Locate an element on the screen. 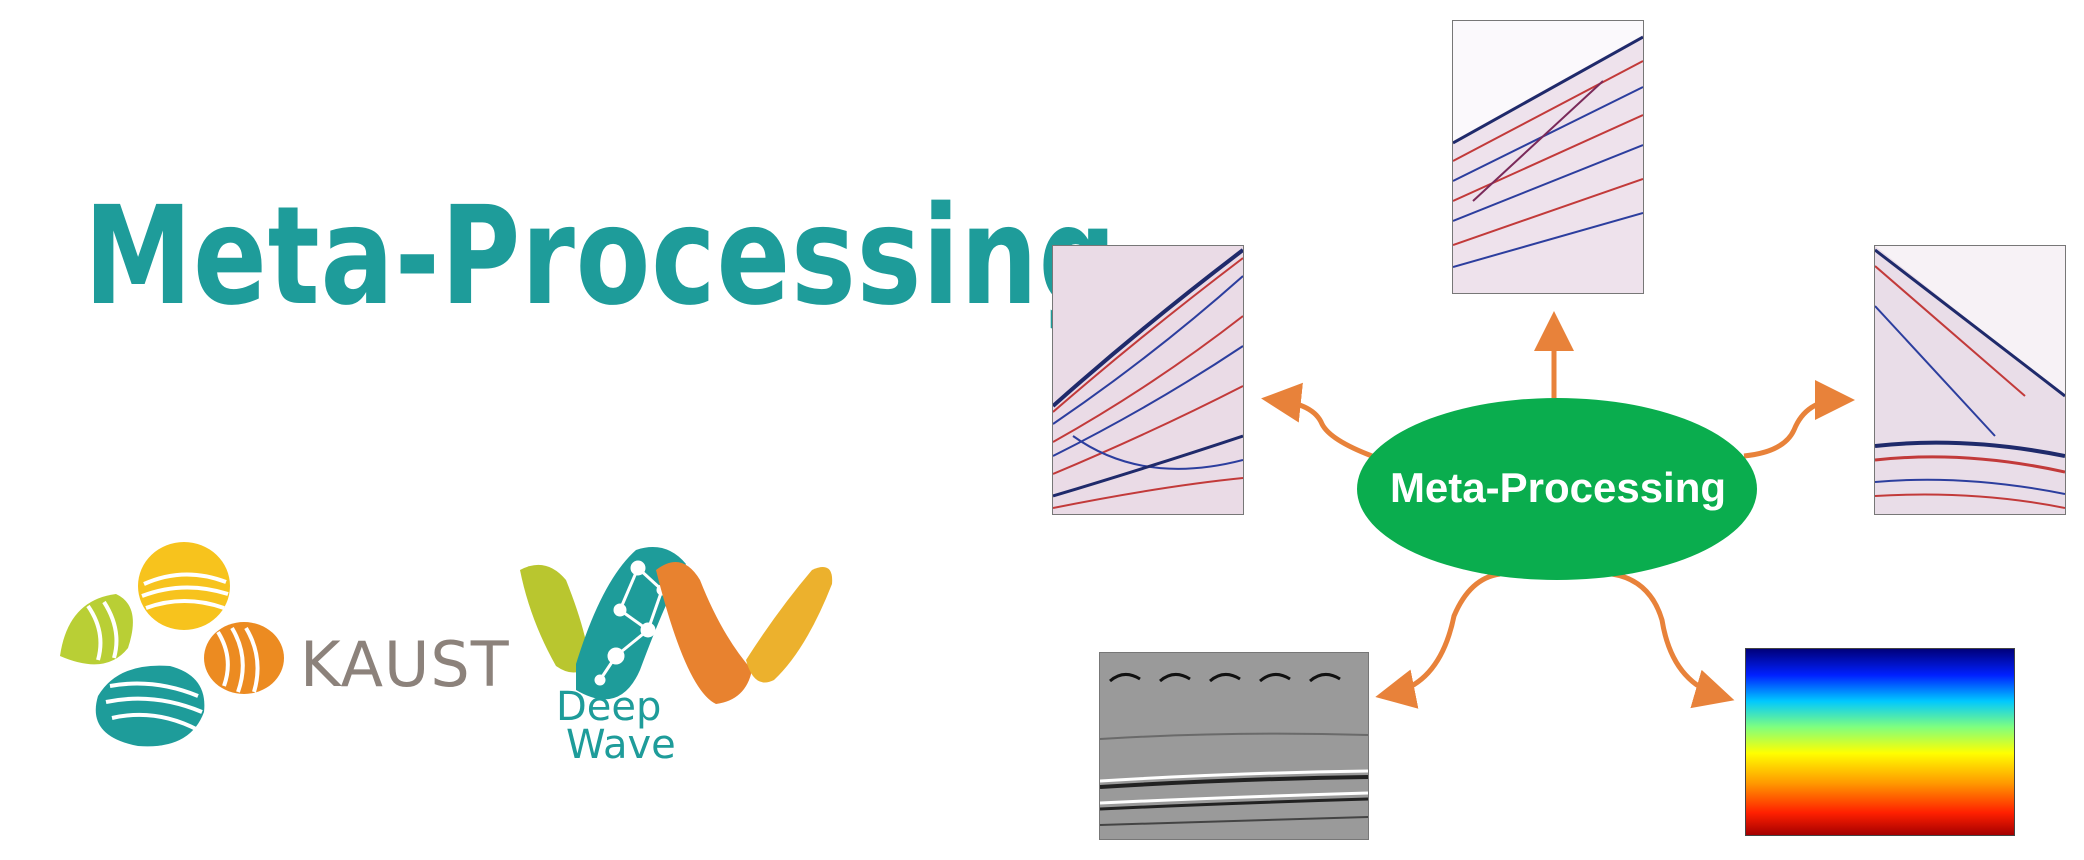 Image resolution: width=2084 pixels, height=860 pixels. arrow-to-left-gather is located at coordinates (1317, 420).